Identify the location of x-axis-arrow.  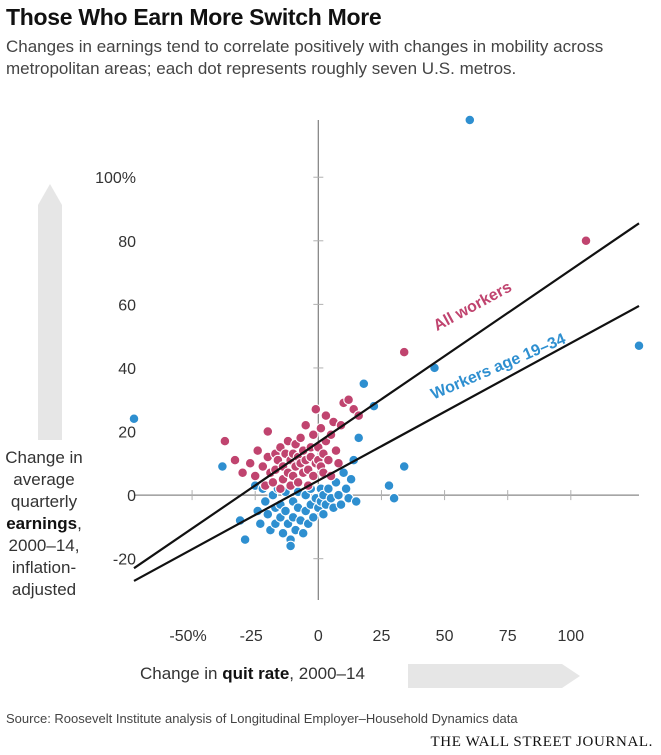
(494, 676).